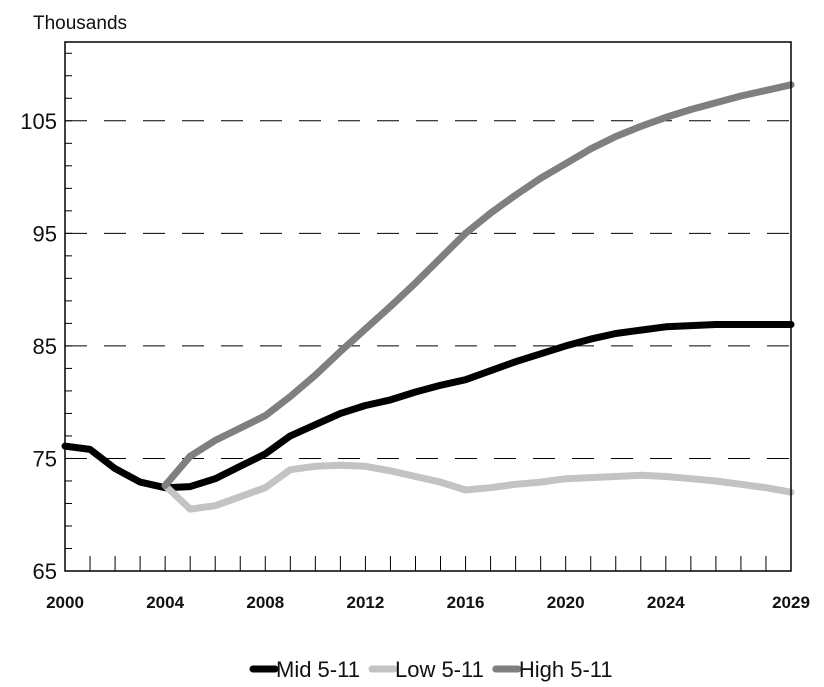 The image size is (824, 687). I want to click on y-tick-label: 75, so click(45, 458).